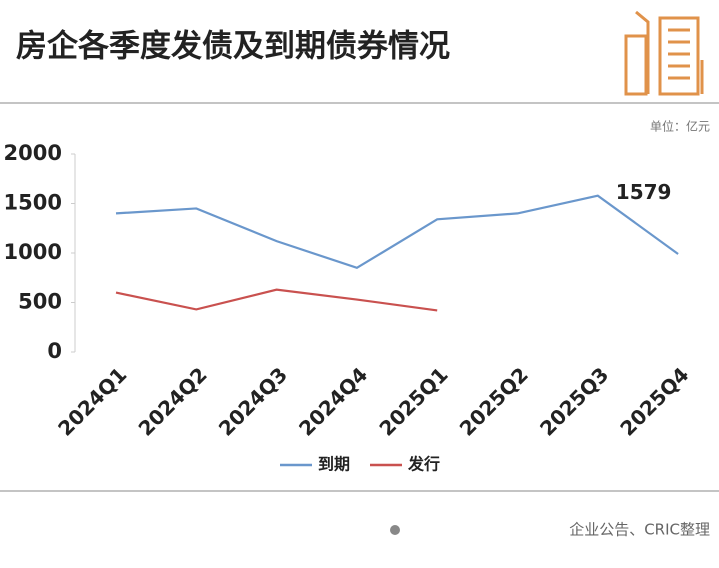 The image size is (719, 568). Describe the element at coordinates (664, 53) in the screenshot. I see `building-icon` at that location.